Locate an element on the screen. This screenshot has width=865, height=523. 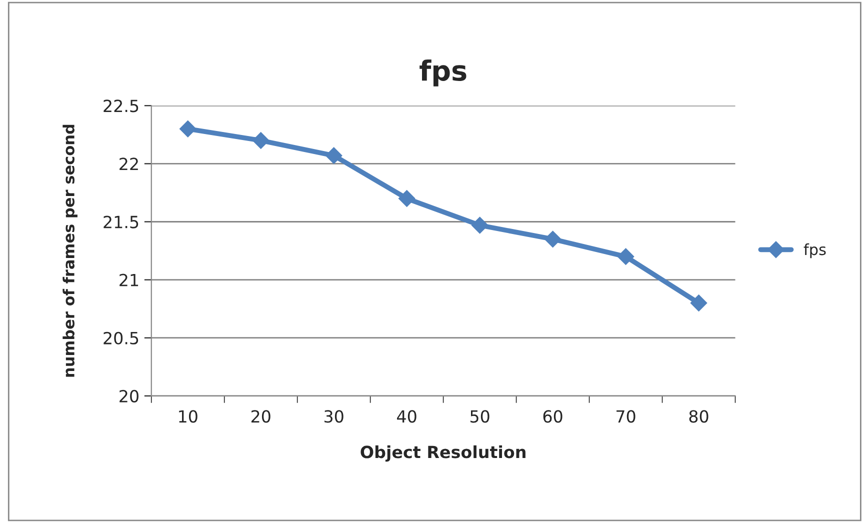
y-tick-label: 20.5 is located at coordinates (121, 338).